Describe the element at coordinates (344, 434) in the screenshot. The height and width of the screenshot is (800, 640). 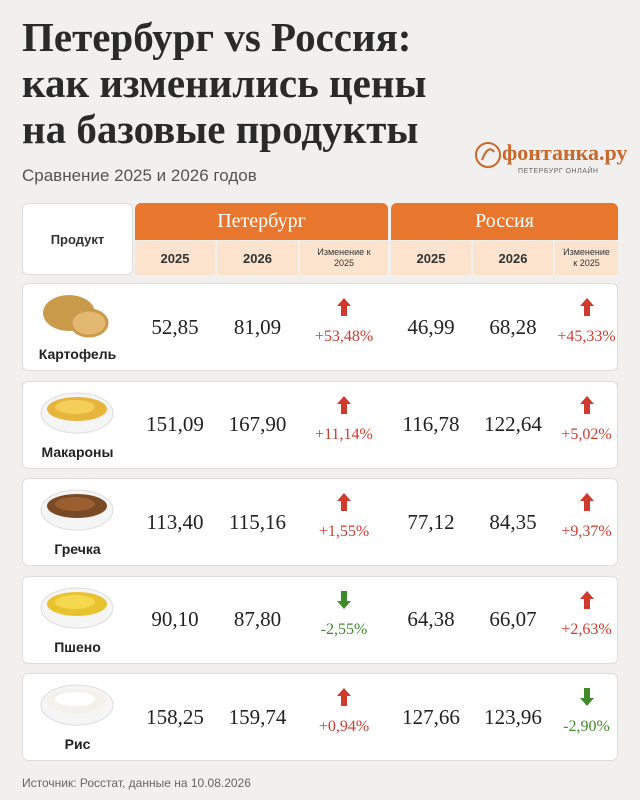
I see `change: +11,14%` at that location.